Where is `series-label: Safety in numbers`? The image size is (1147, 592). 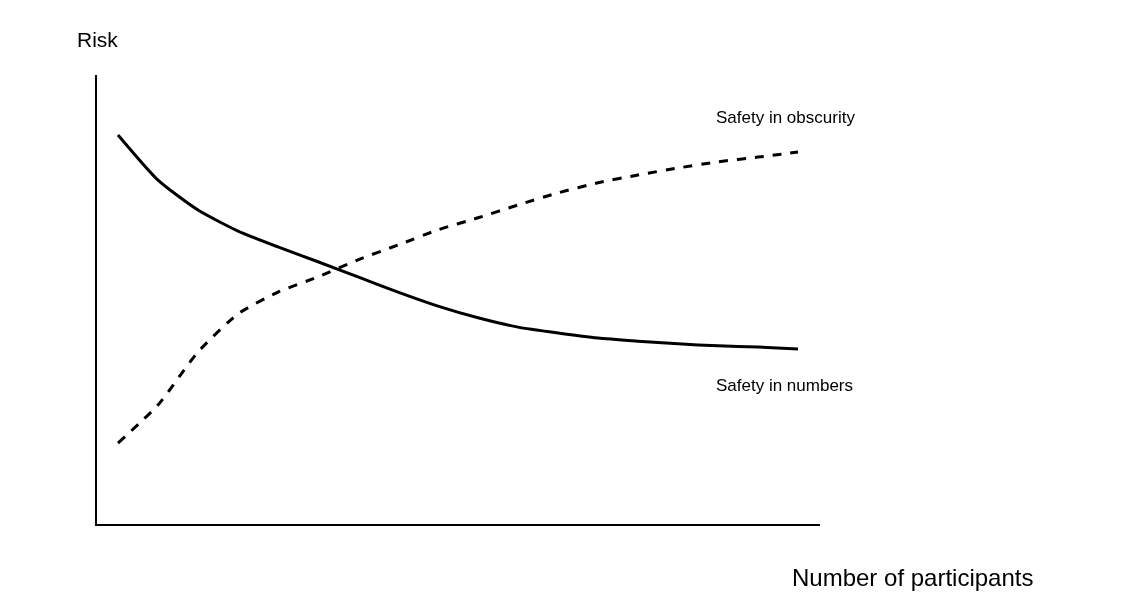 series-label: Safety in numbers is located at coordinates (785, 385).